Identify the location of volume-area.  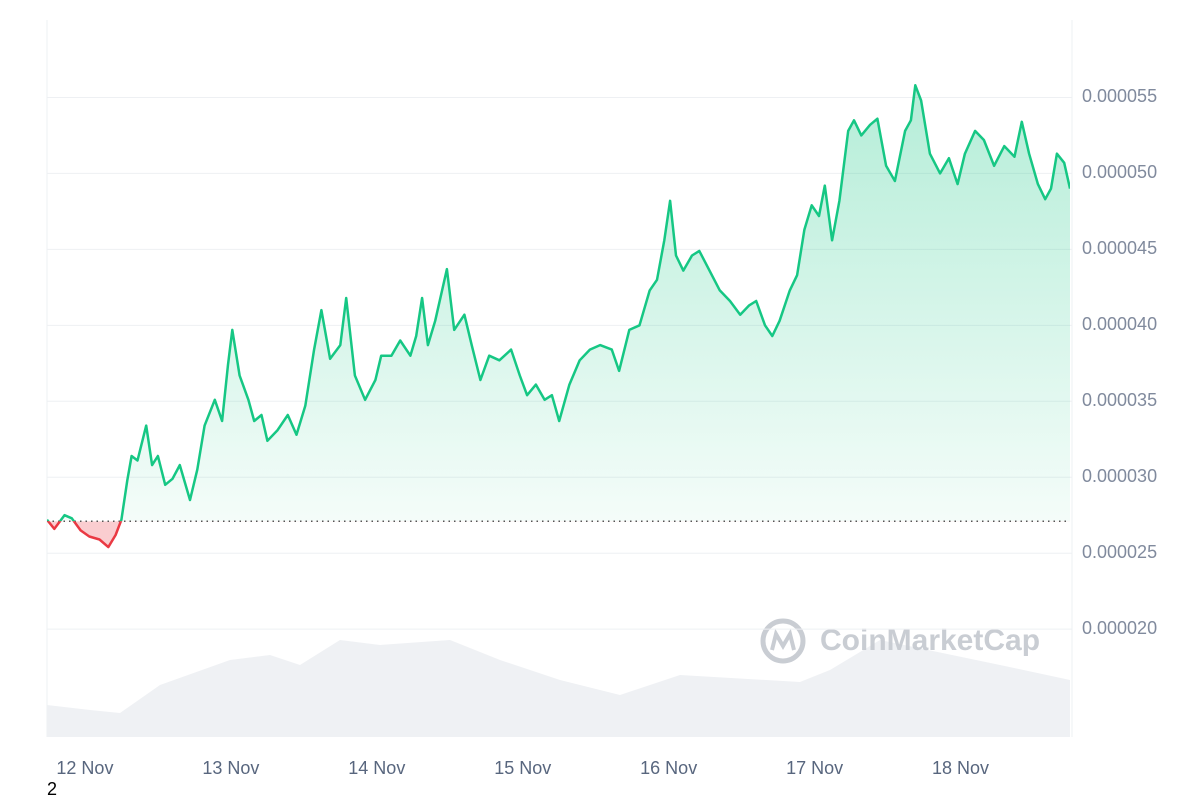
(558, 688).